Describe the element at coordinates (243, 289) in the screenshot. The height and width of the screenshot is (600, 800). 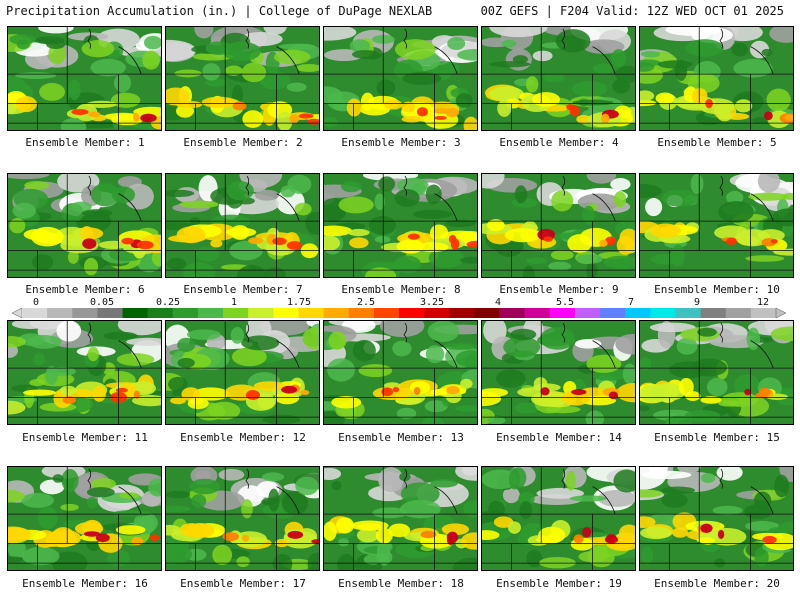
I see `ensemble-member-label: Ensemble Member: 7` at that location.